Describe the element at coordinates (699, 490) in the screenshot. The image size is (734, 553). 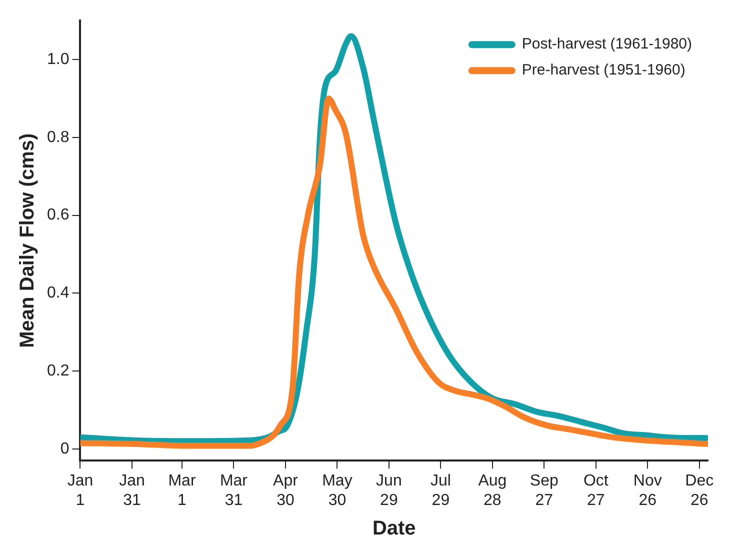
I see `x-tick-label: Dec 26` at that location.